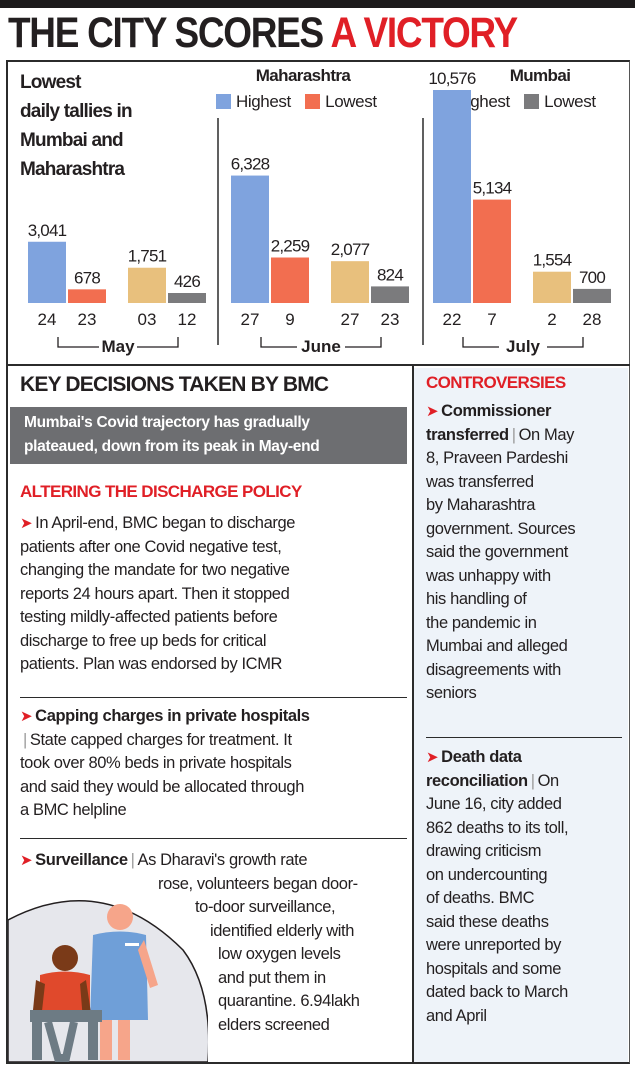  I want to click on text-line: hospitals and some, so click(493, 968).